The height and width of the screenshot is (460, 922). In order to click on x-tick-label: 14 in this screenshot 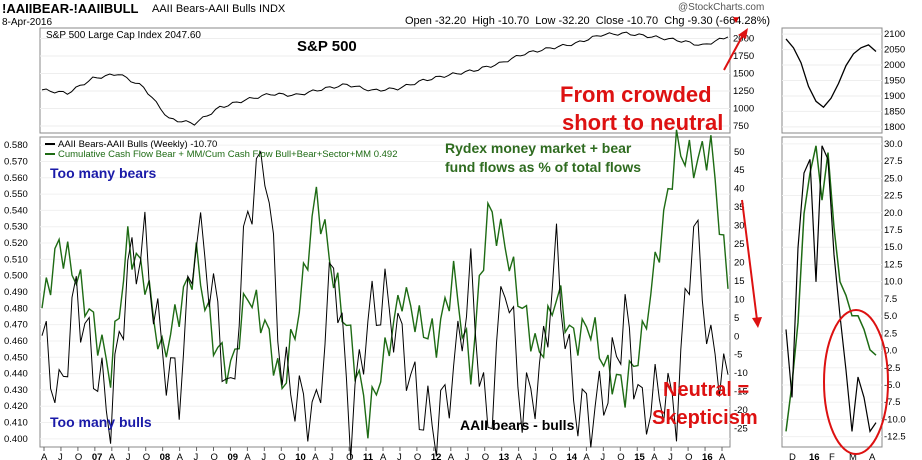, I will do `click(571, 456)`.